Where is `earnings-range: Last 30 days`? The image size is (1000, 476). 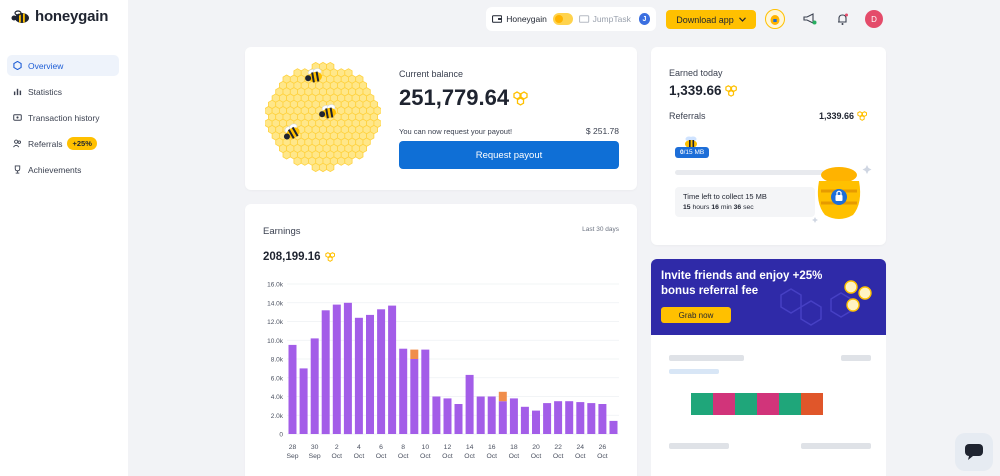 earnings-range: Last 30 days is located at coordinates (600, 229).